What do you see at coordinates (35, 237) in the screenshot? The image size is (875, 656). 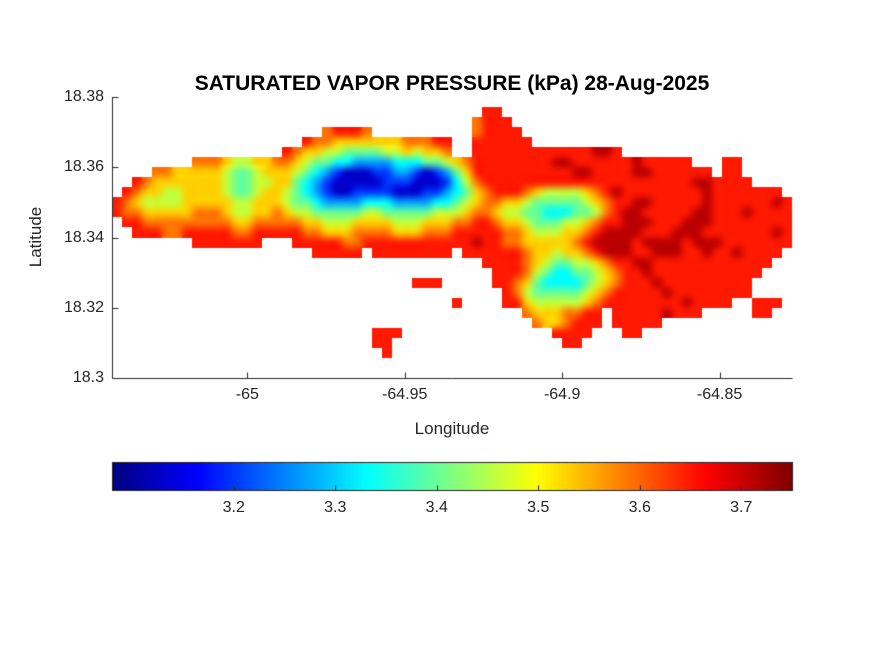 I see `y-axis-label: Latitude` at bounding box center [35, 237].